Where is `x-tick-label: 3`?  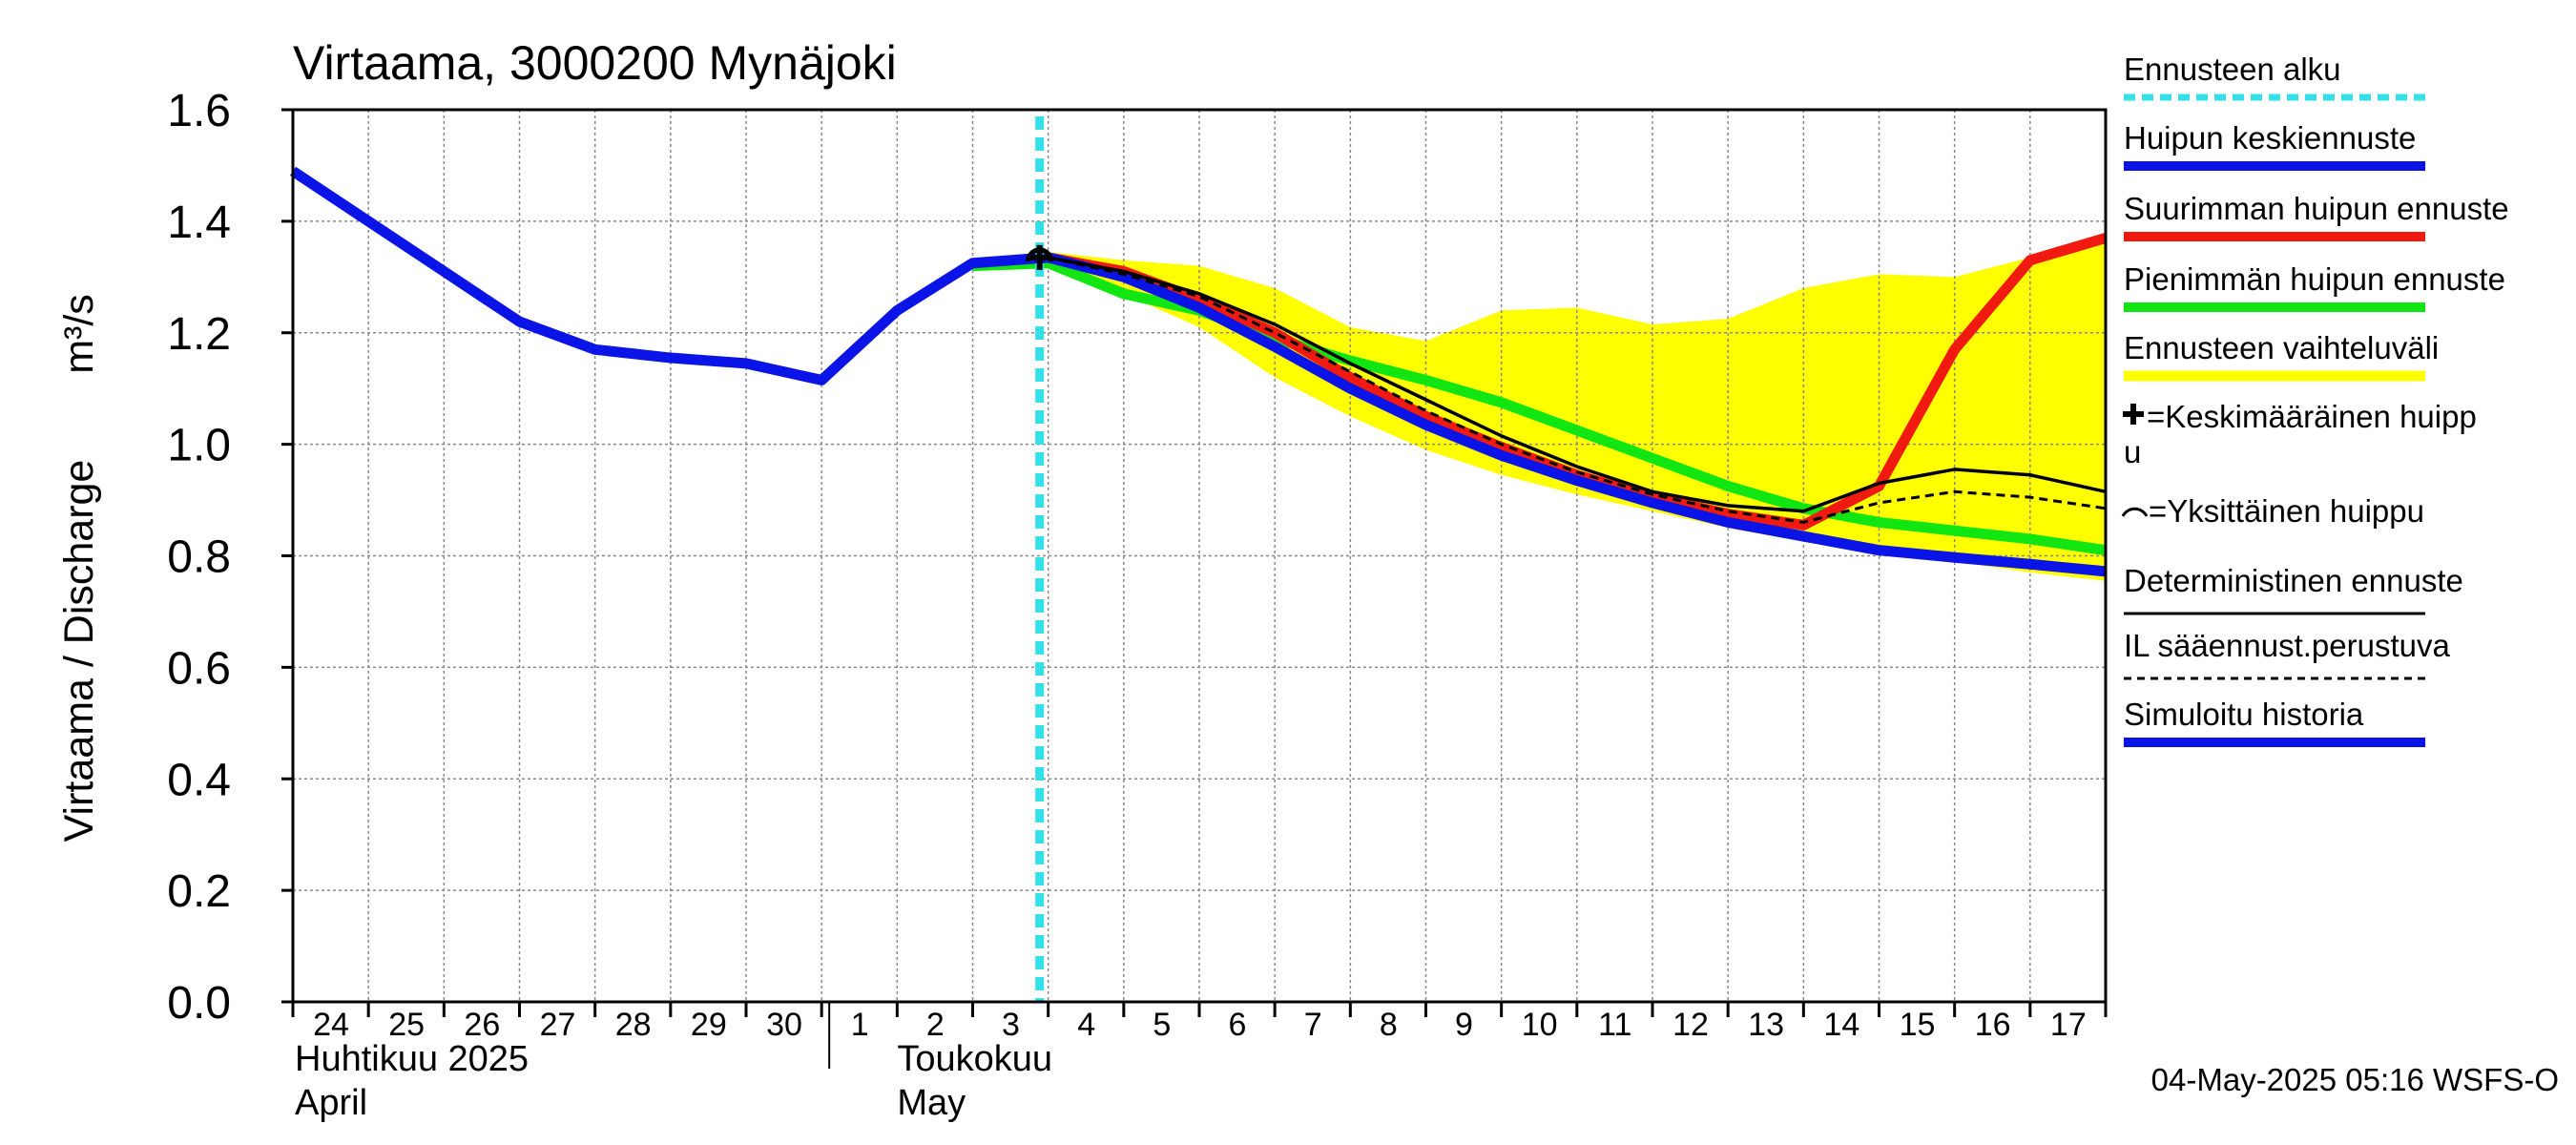 x-tick-label: 3 is located at coordinates (1011, 1025).